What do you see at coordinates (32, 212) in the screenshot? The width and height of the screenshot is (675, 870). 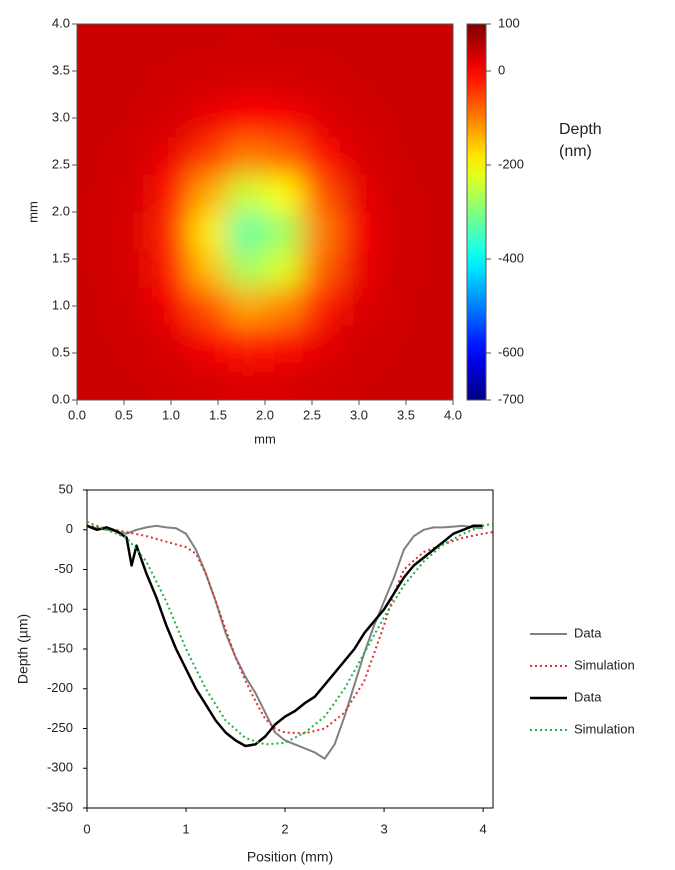 I see `y-axis-label: mm` at bounding box center [32, 212].